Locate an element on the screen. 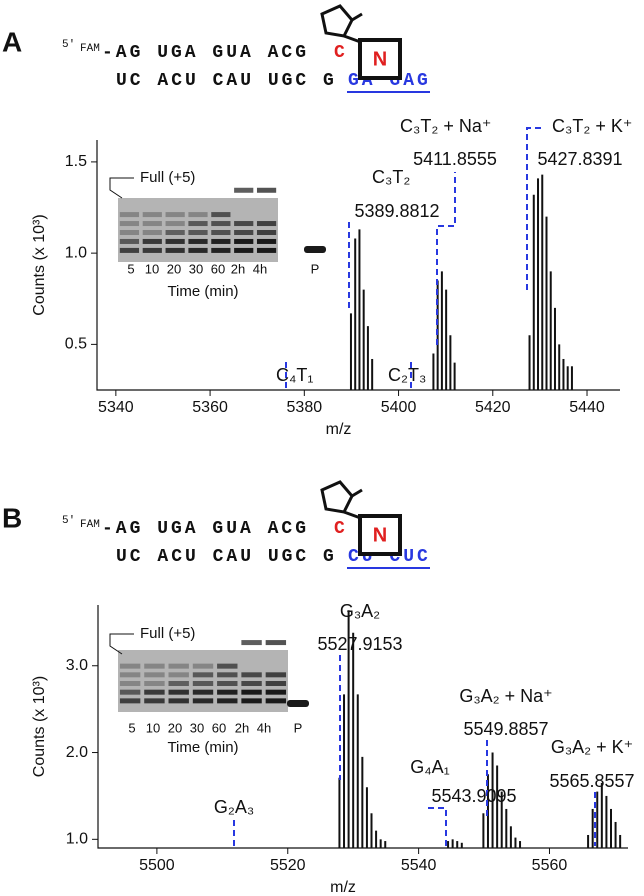 The width and height of the screenshot is (644, 896). lane-label: 5 is located at coordinates (130, 268).